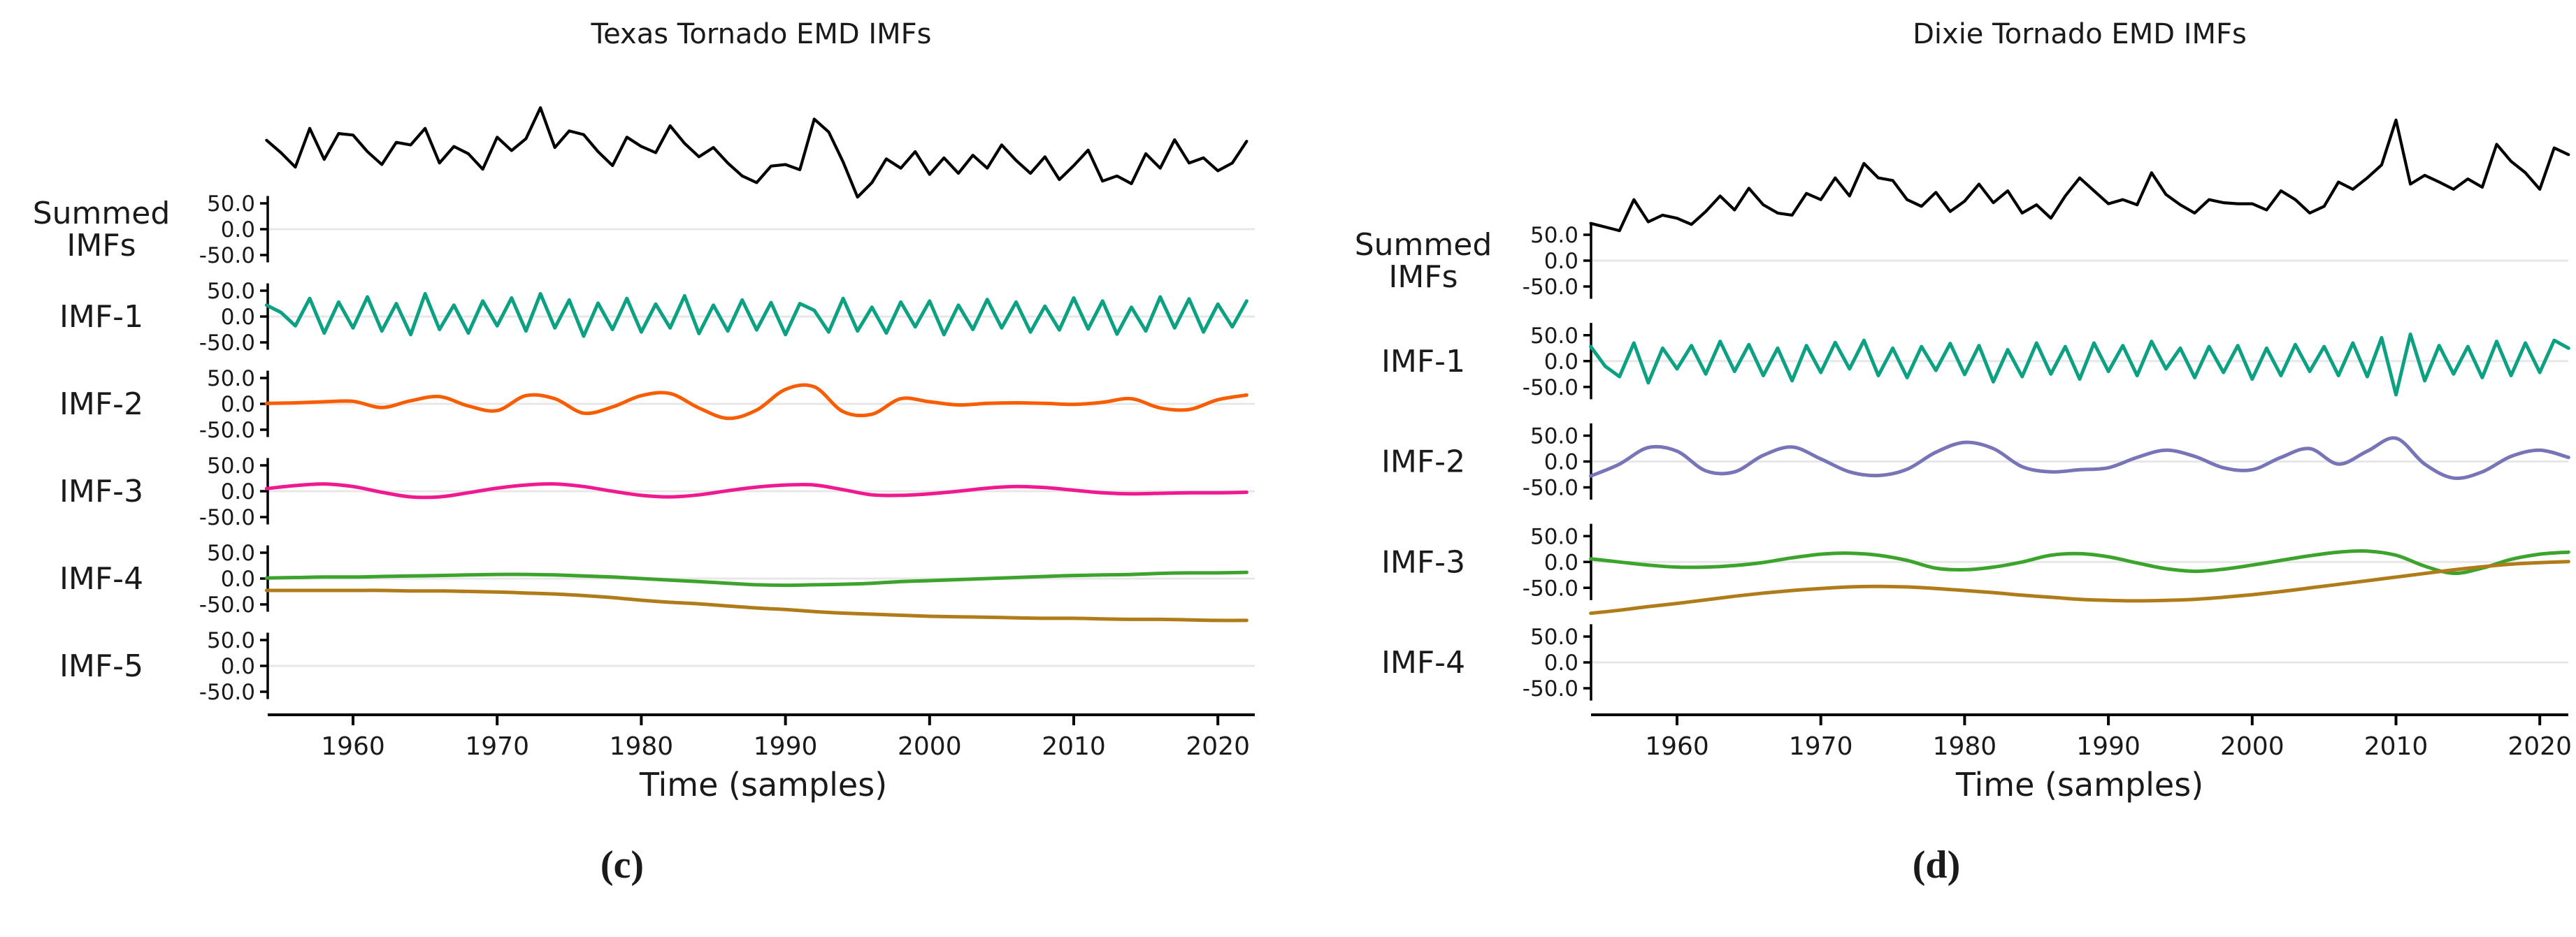 This screenshot has height=937, width=2576. I want to click on series-line-imf-5-residue, so click(756, 605).